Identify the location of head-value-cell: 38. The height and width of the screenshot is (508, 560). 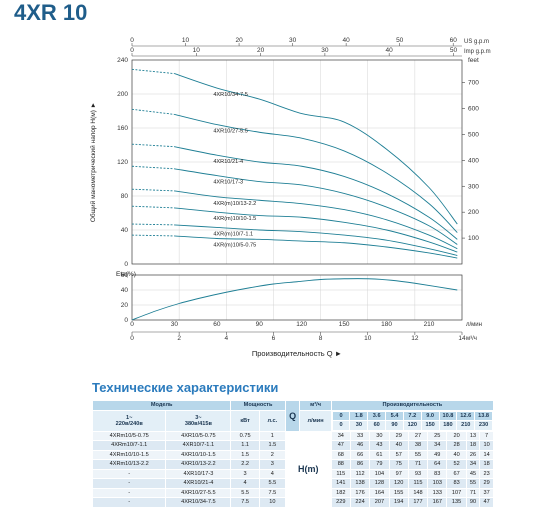
(418, 445).